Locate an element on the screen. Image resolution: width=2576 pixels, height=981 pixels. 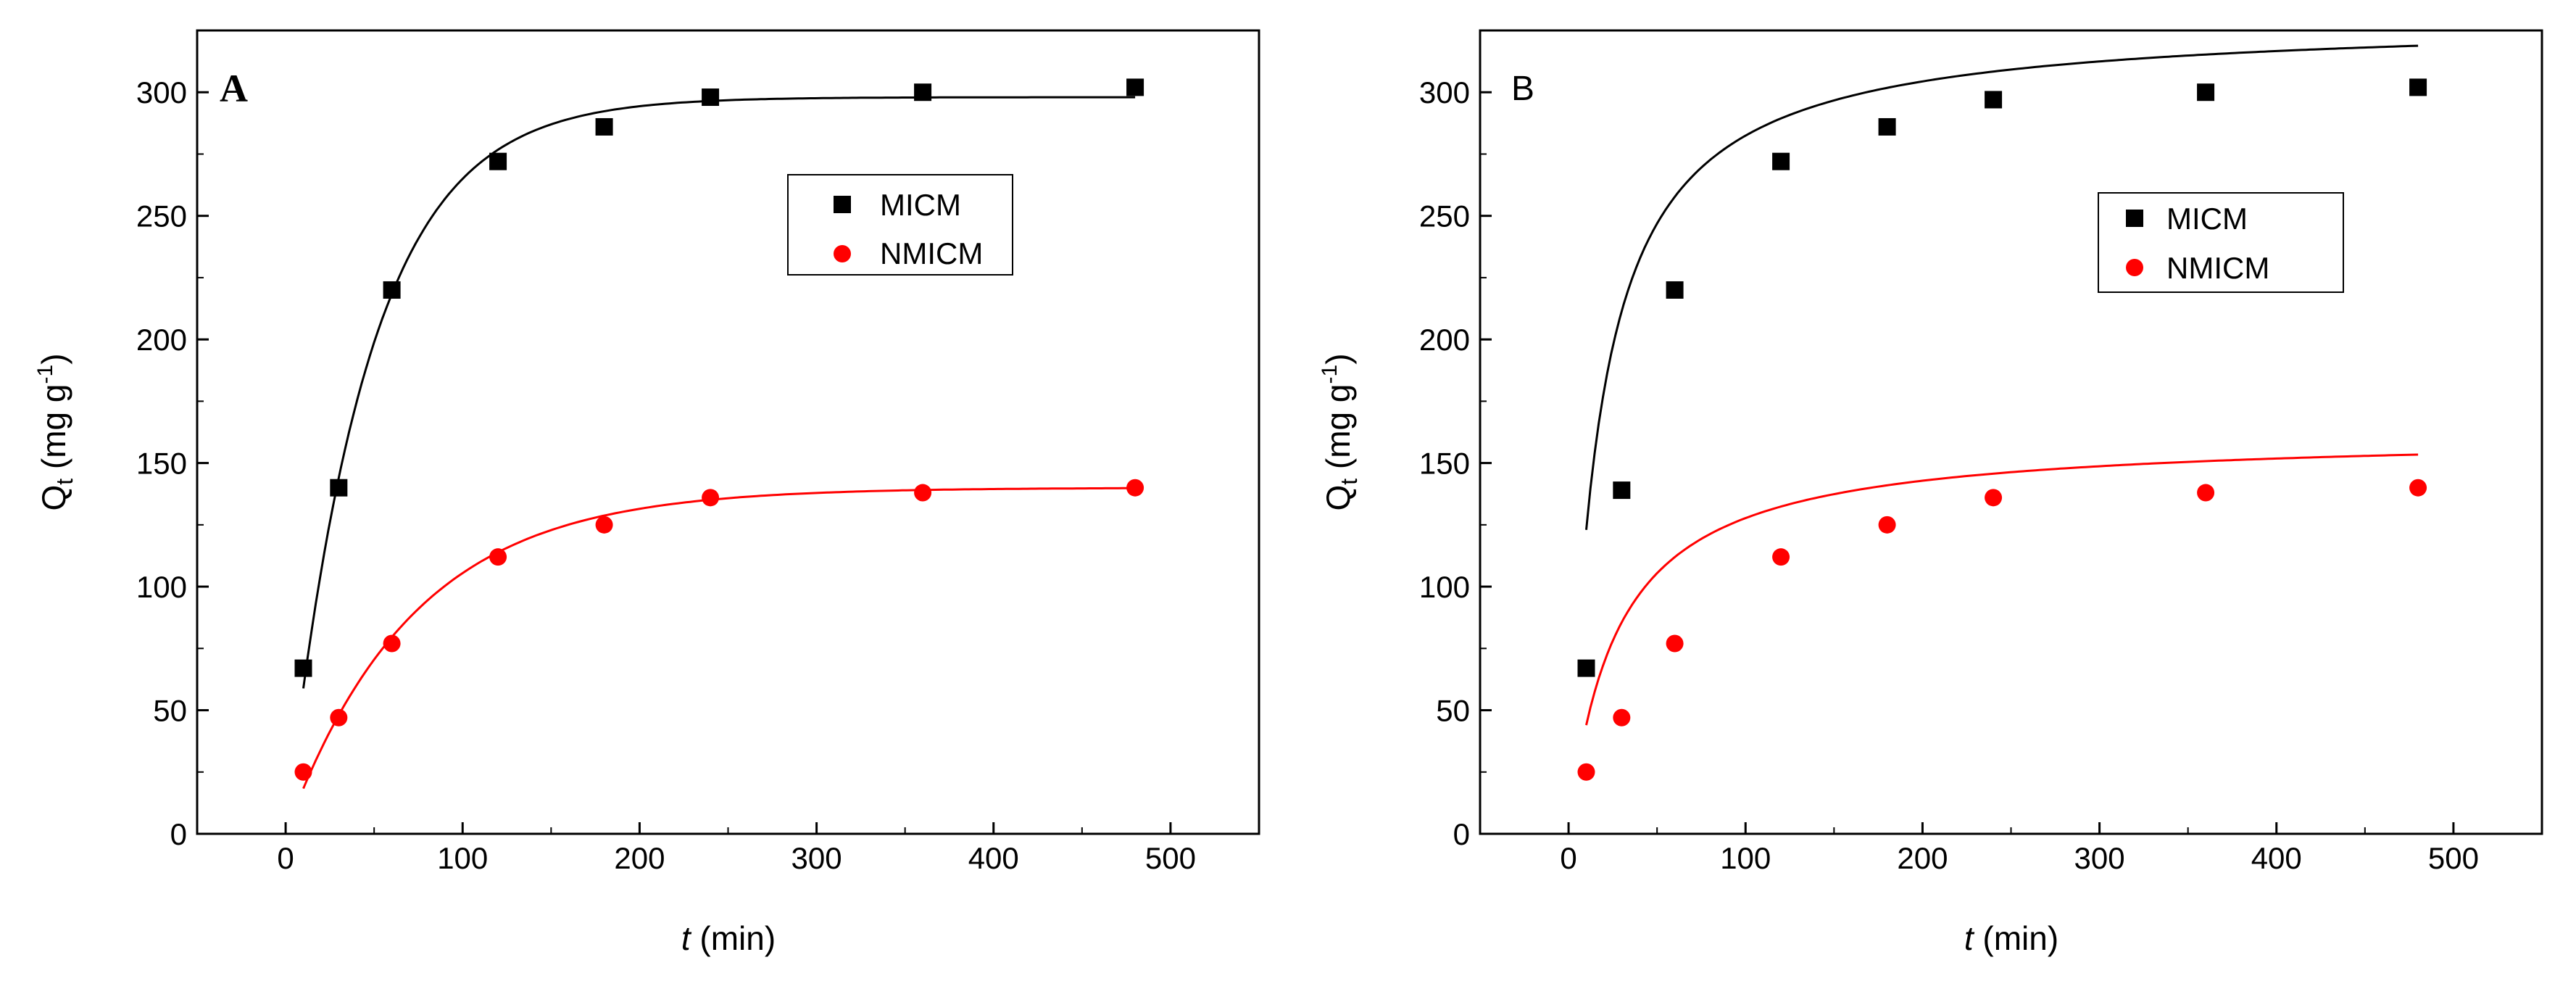
panel-label: B is located at coordinates (1522, 89).